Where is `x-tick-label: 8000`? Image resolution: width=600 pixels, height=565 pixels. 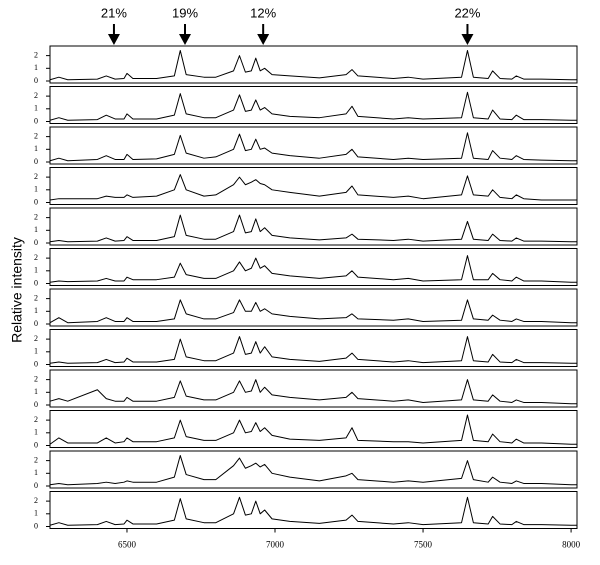
x-tick-label: 8000 is located at coordinates (571, 545).